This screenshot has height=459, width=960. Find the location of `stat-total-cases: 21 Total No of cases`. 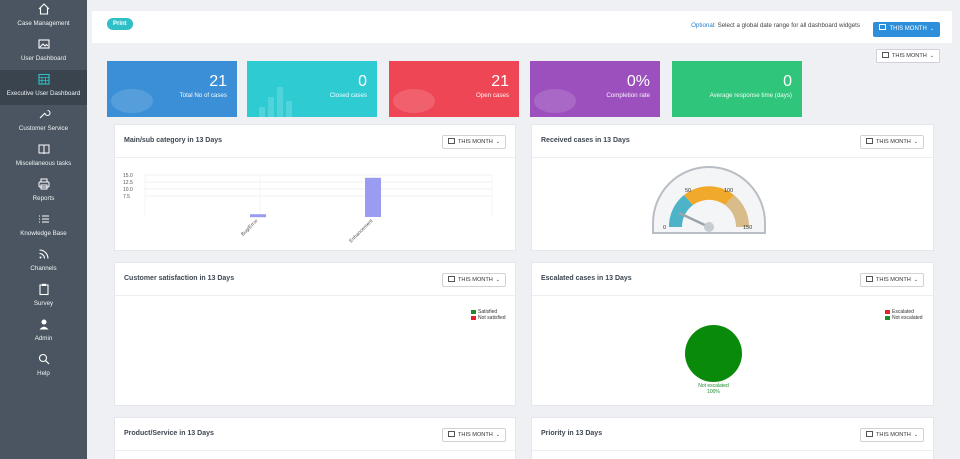

stat-total-cases: 21 Total No of cases is located at coordinates (172, 89).